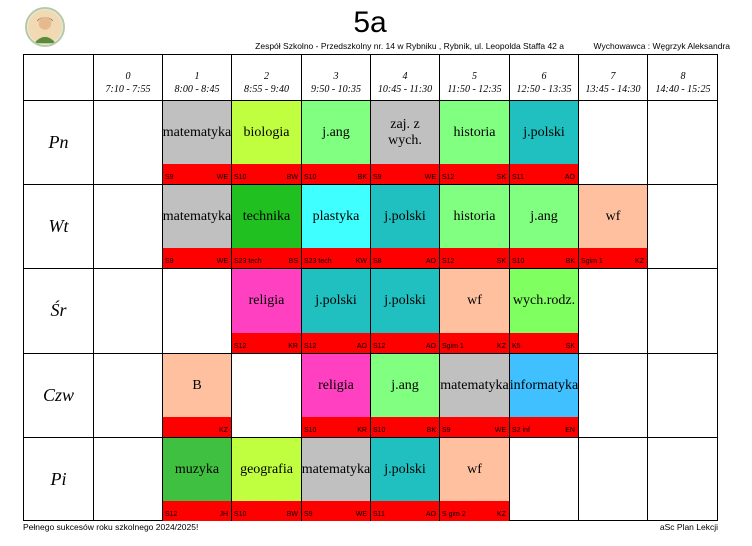  Describe the element at coordinates (266, 83) in the screenshot. I see `period-header: 2 8:55 - 9:40` at that location.